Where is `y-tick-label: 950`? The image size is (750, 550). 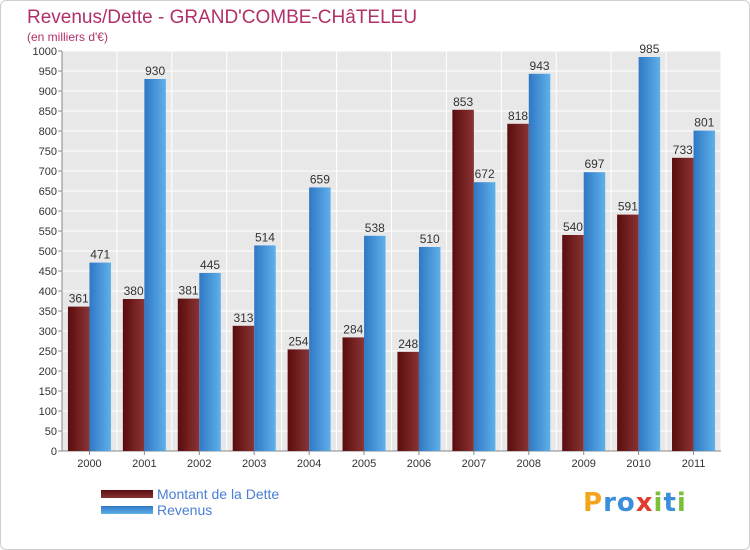
y-tick-label: 950 is located at coordinates (48, 72).